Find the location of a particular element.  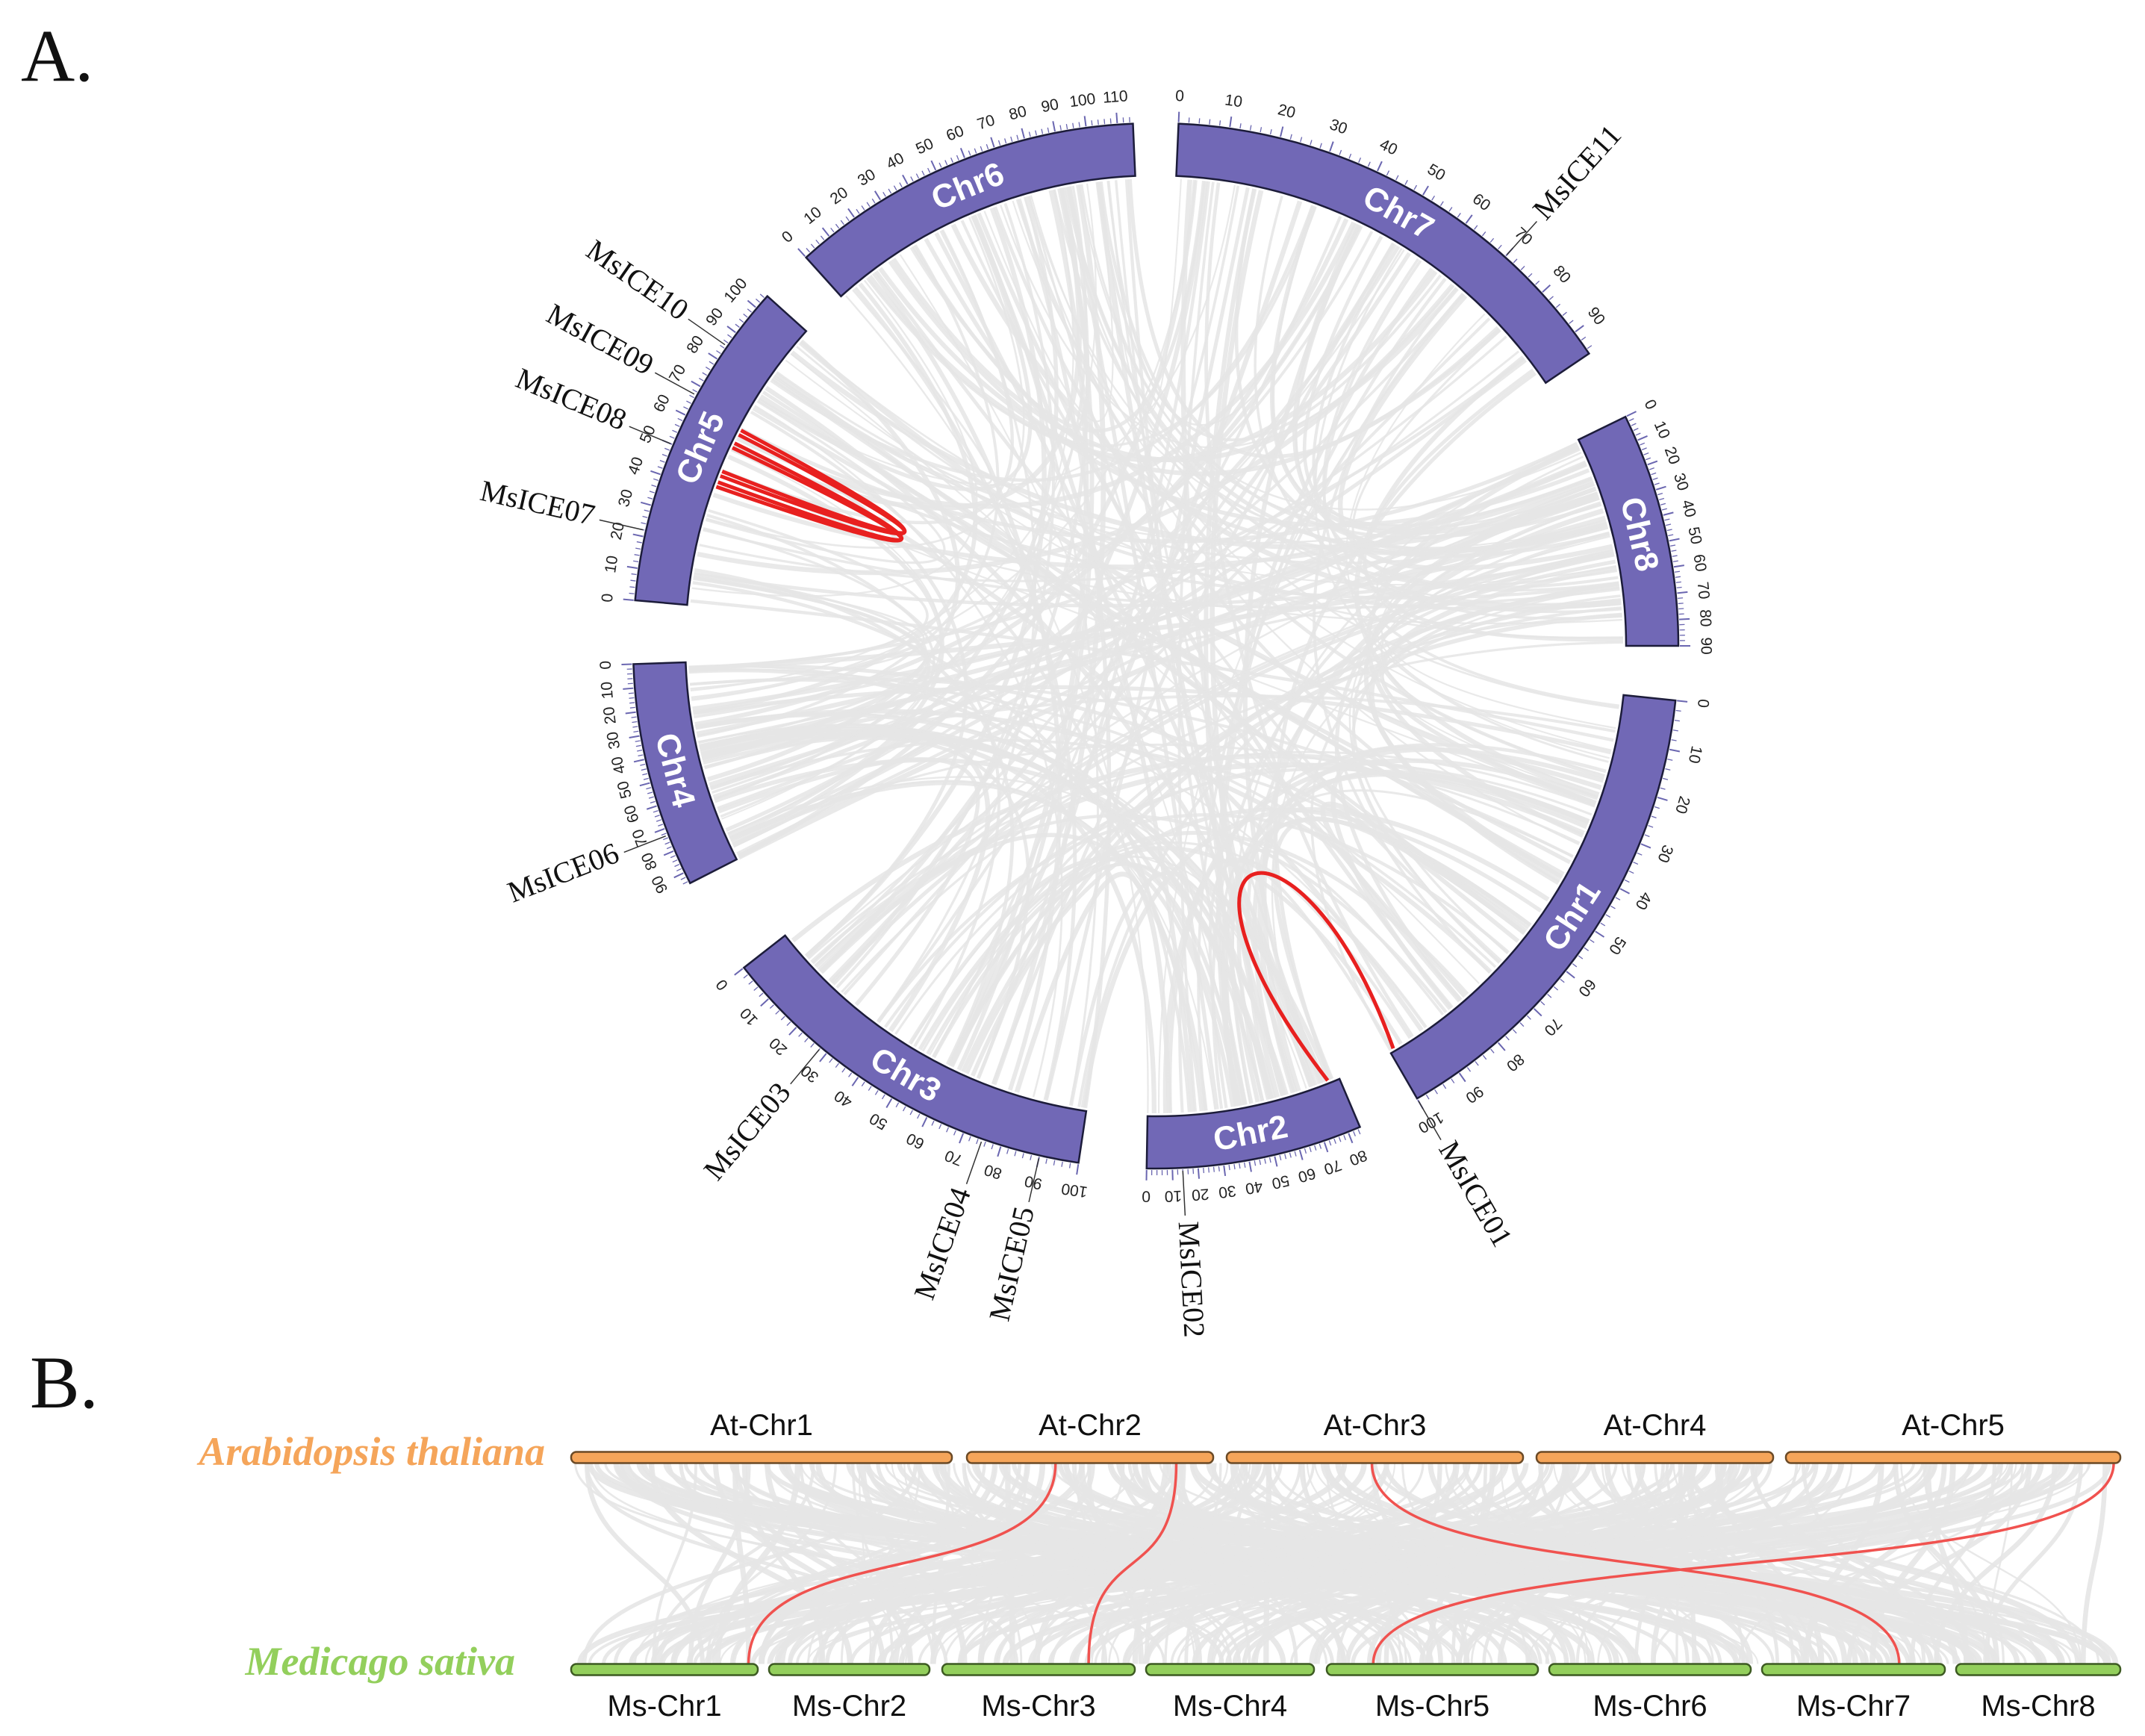

species-bottom-label: Medicago sativa is located at coordinates (380, 1661).